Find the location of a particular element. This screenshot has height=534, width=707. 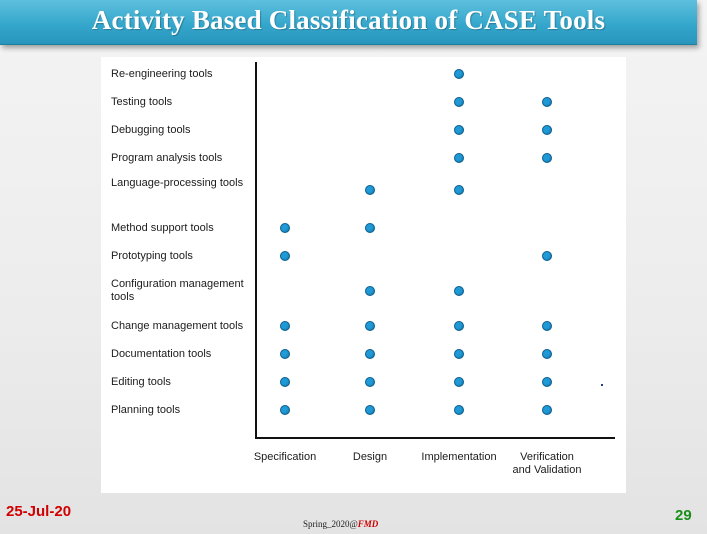

slide-footer: Spring_2020@FMD is located at coordinates (340, 524).